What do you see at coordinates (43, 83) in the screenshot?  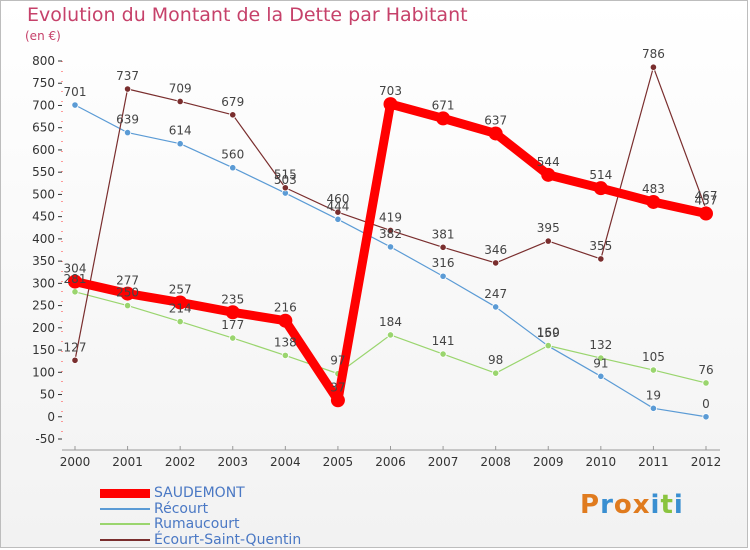 I see `y-tick-label: 750` at bounding box center [43, 83].